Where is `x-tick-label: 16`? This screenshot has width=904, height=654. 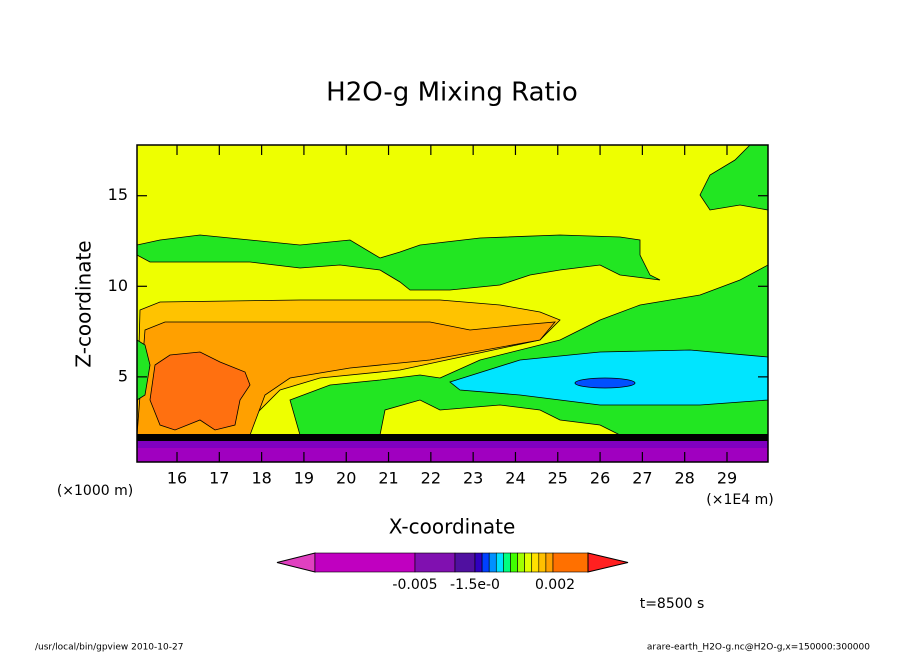
x-tick-label: 16 is located at coordinates (177, 478).